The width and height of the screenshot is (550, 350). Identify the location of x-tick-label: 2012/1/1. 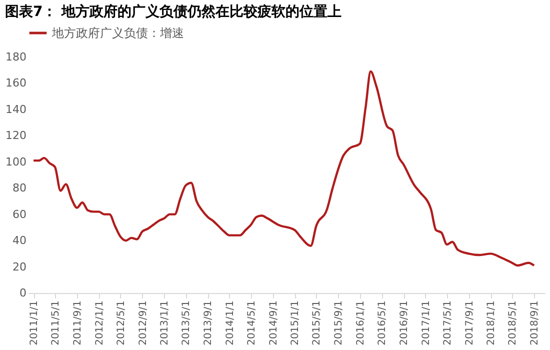
(100, 323).